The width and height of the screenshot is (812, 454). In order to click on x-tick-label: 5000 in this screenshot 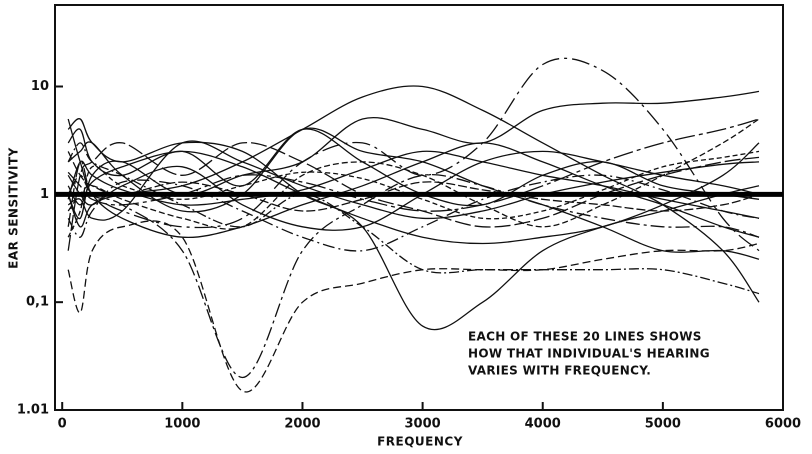, I will do `click(663, 424)`.